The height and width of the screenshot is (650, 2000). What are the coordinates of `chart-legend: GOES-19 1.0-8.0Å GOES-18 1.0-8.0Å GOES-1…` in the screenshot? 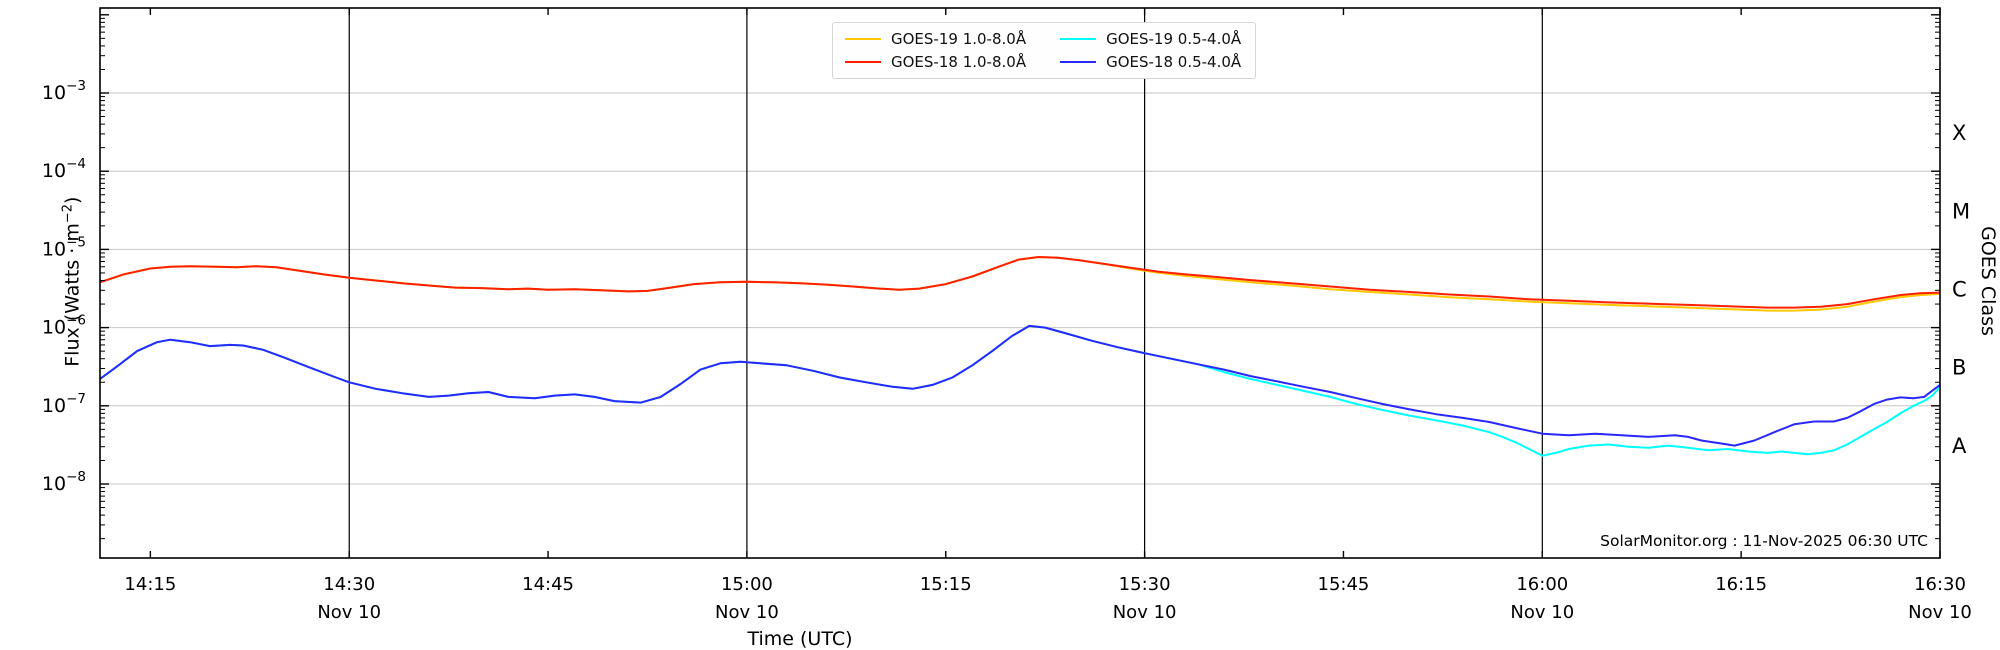 It's located at (1044, 50).